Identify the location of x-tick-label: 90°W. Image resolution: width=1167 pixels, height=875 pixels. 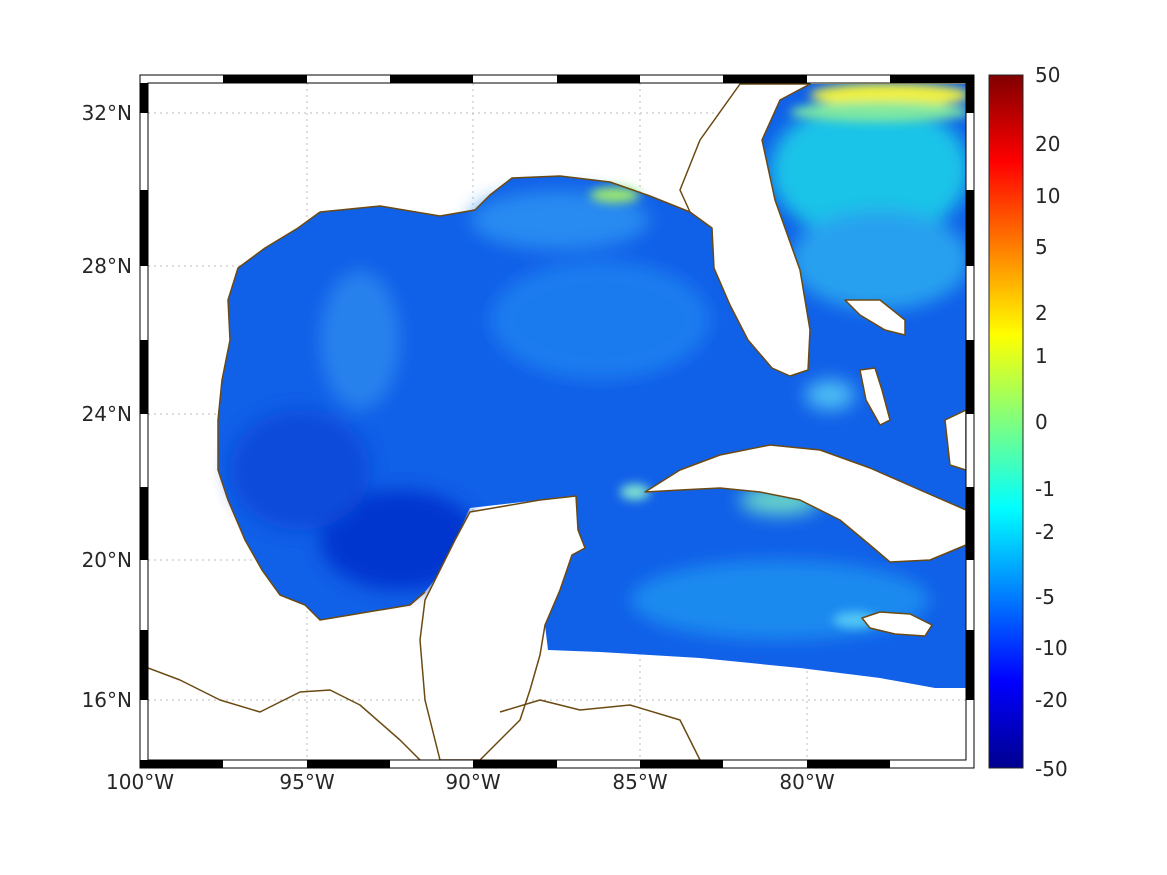
(472, 782).